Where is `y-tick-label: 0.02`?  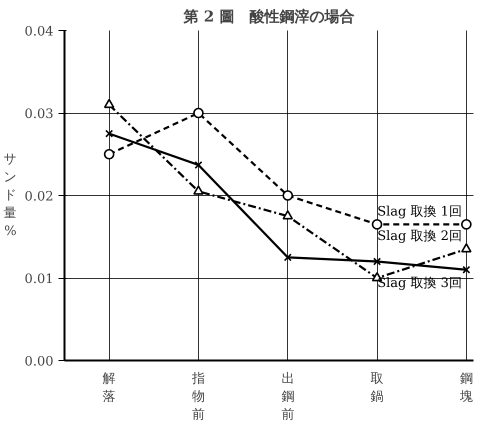 y-tick-label: 0.02 is located at coordinates (39, 197).